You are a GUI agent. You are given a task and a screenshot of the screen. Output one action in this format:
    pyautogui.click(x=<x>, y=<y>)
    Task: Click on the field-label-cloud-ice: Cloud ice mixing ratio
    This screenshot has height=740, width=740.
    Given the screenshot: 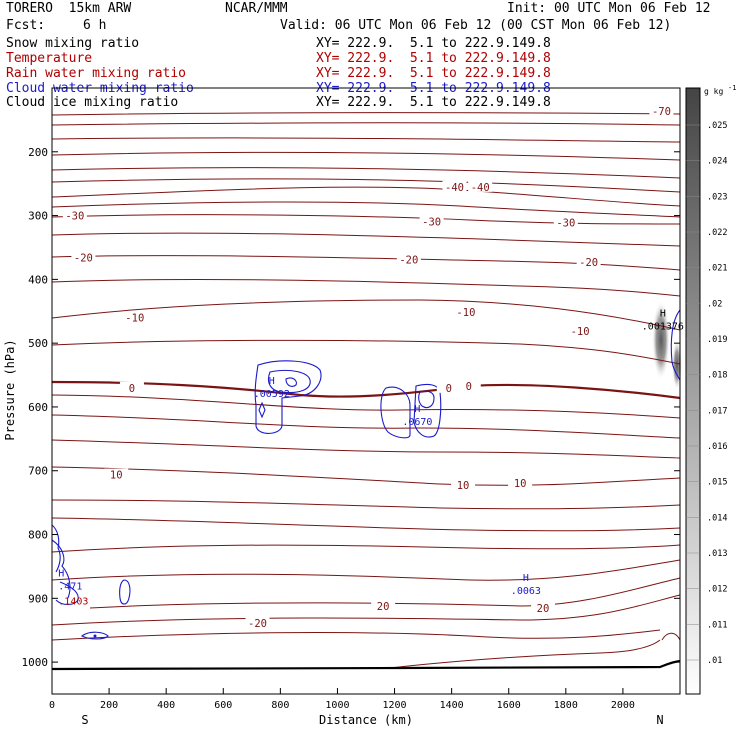 What is the action you would take?
    pyautogui.click(x=92, y=102)
    